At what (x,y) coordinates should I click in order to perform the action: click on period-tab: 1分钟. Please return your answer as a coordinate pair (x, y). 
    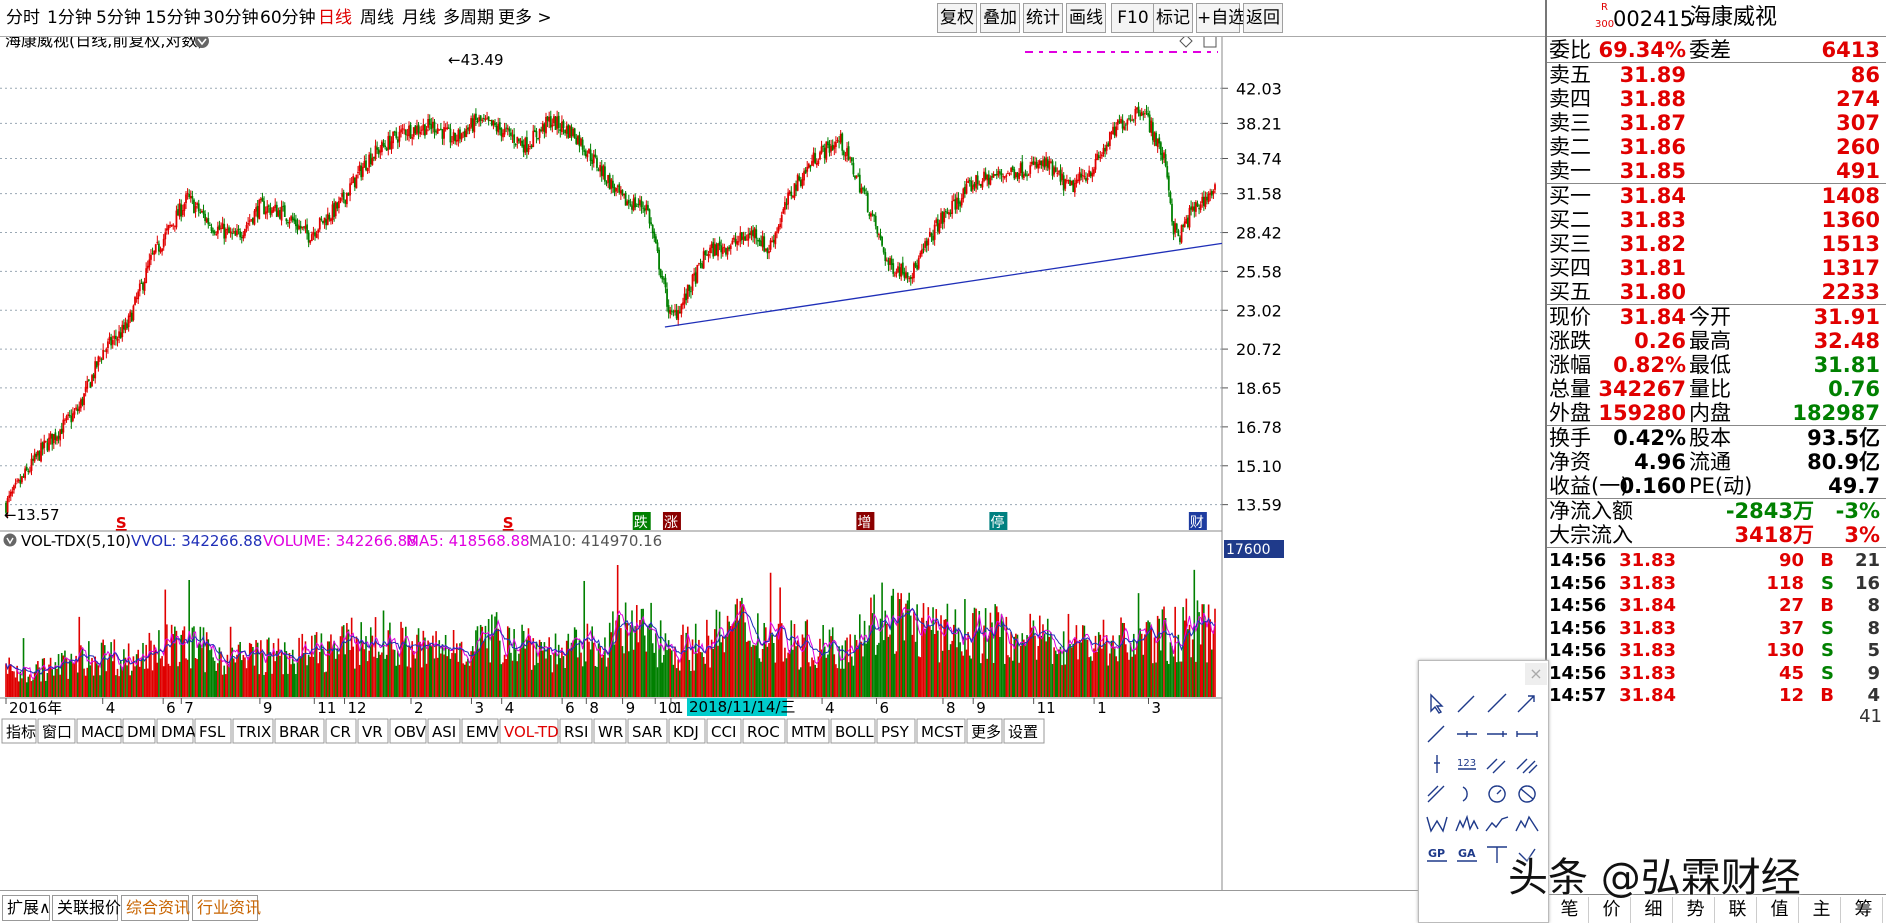
    Looking at the image, I should click on (69, 18).